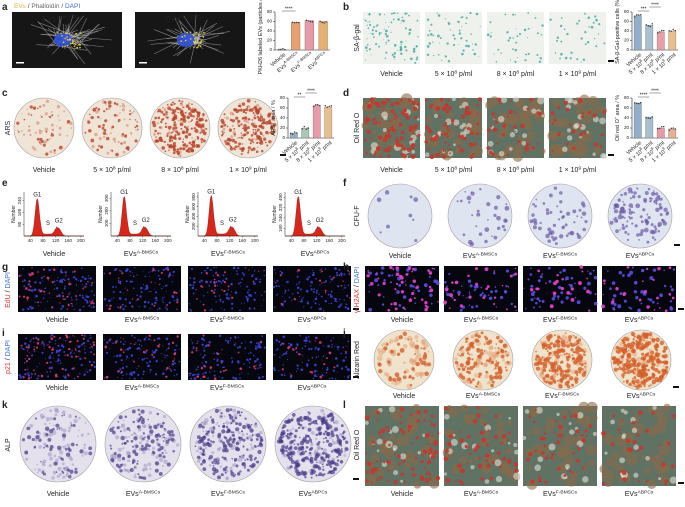 The width and height of the screenshot is (685, 507). What do you see at coordinates (272, 122) in the screenshot?
I see `chart-y-label-part: +` at bounding box center [272, 122].